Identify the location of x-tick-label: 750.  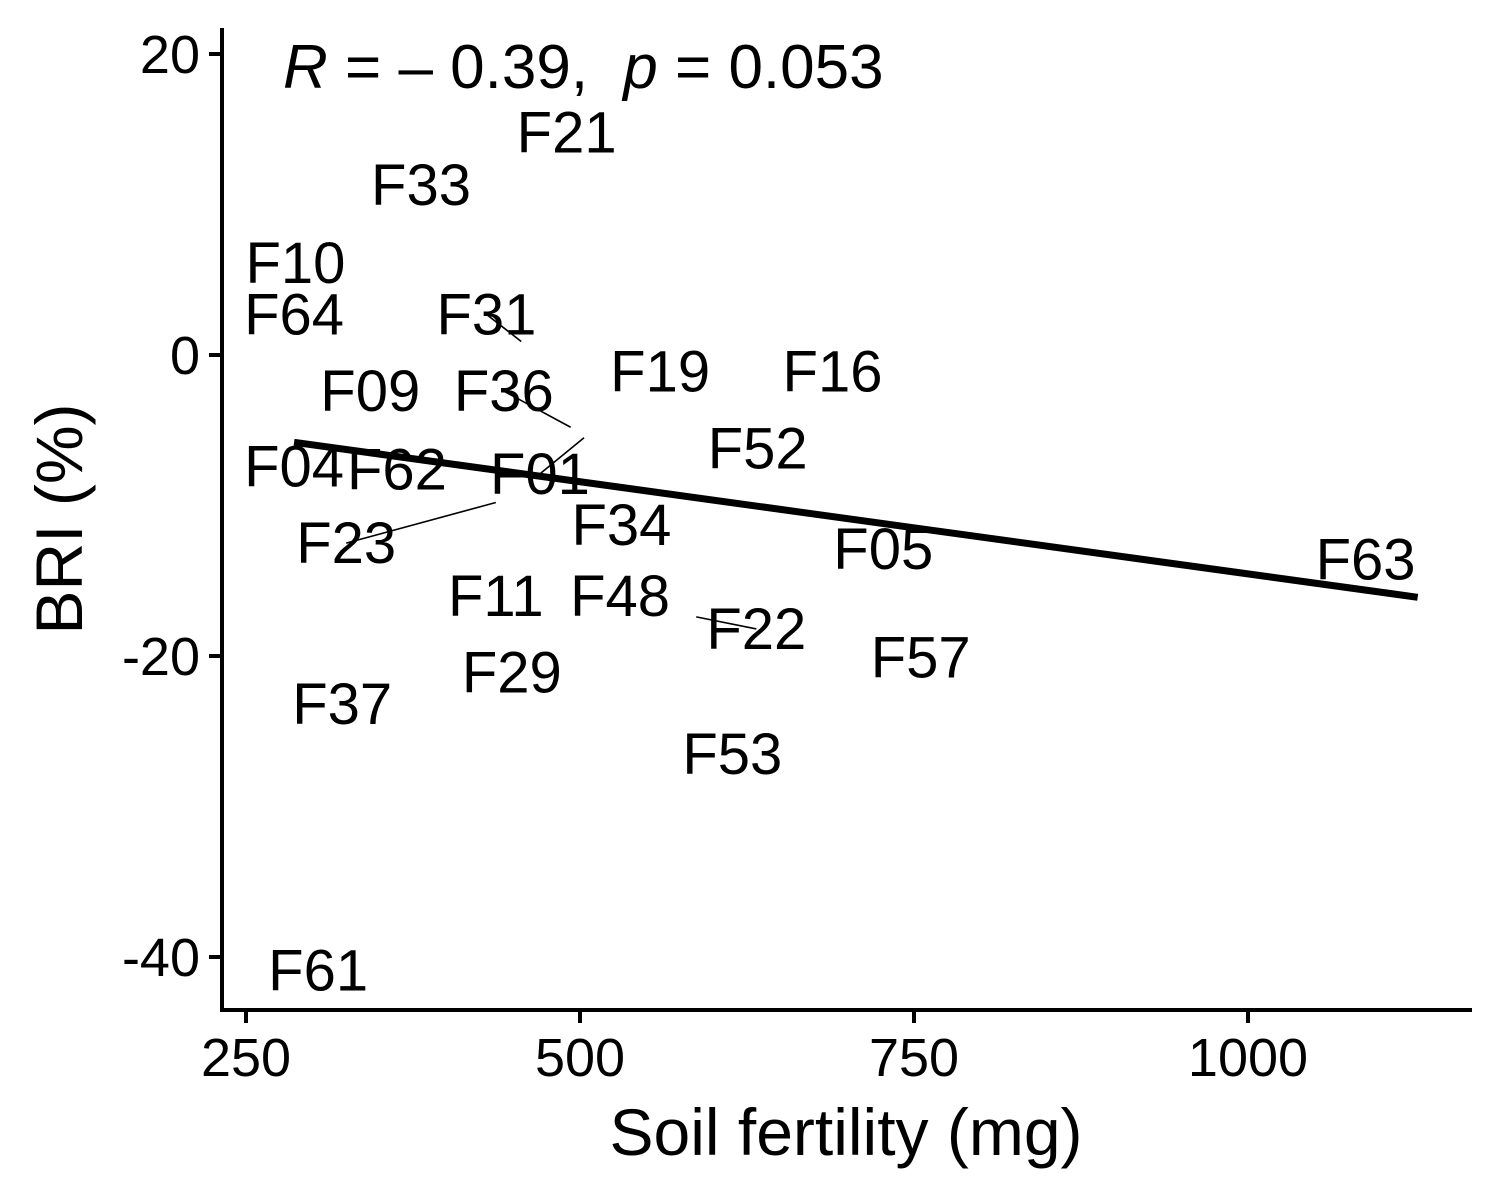
(914, 1058).